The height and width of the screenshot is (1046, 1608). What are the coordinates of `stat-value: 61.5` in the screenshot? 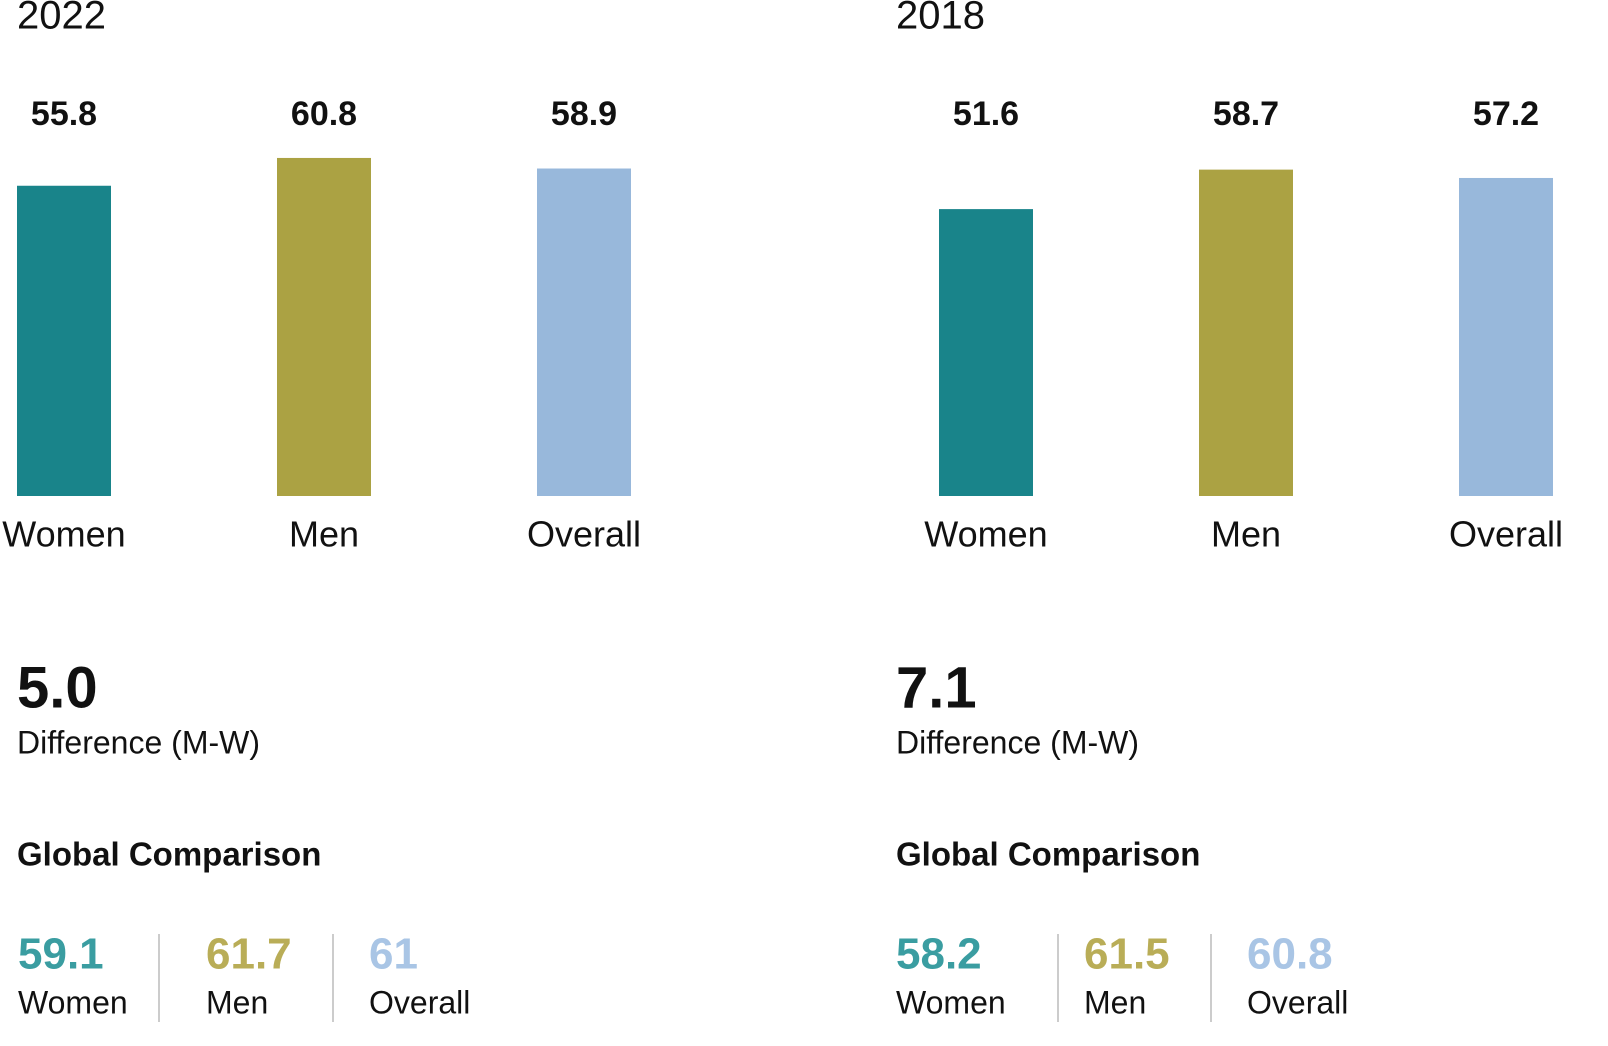 It's located at (1127, 954).